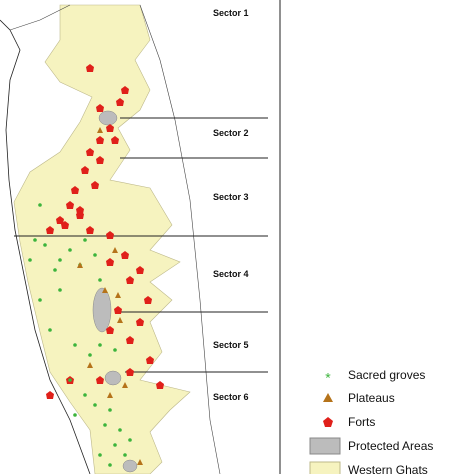 This screenshot has width=474, height=474. Describe the element at coordinates (328, 397) in the screenshot. I see `legend-symbol-plateau` at that location.